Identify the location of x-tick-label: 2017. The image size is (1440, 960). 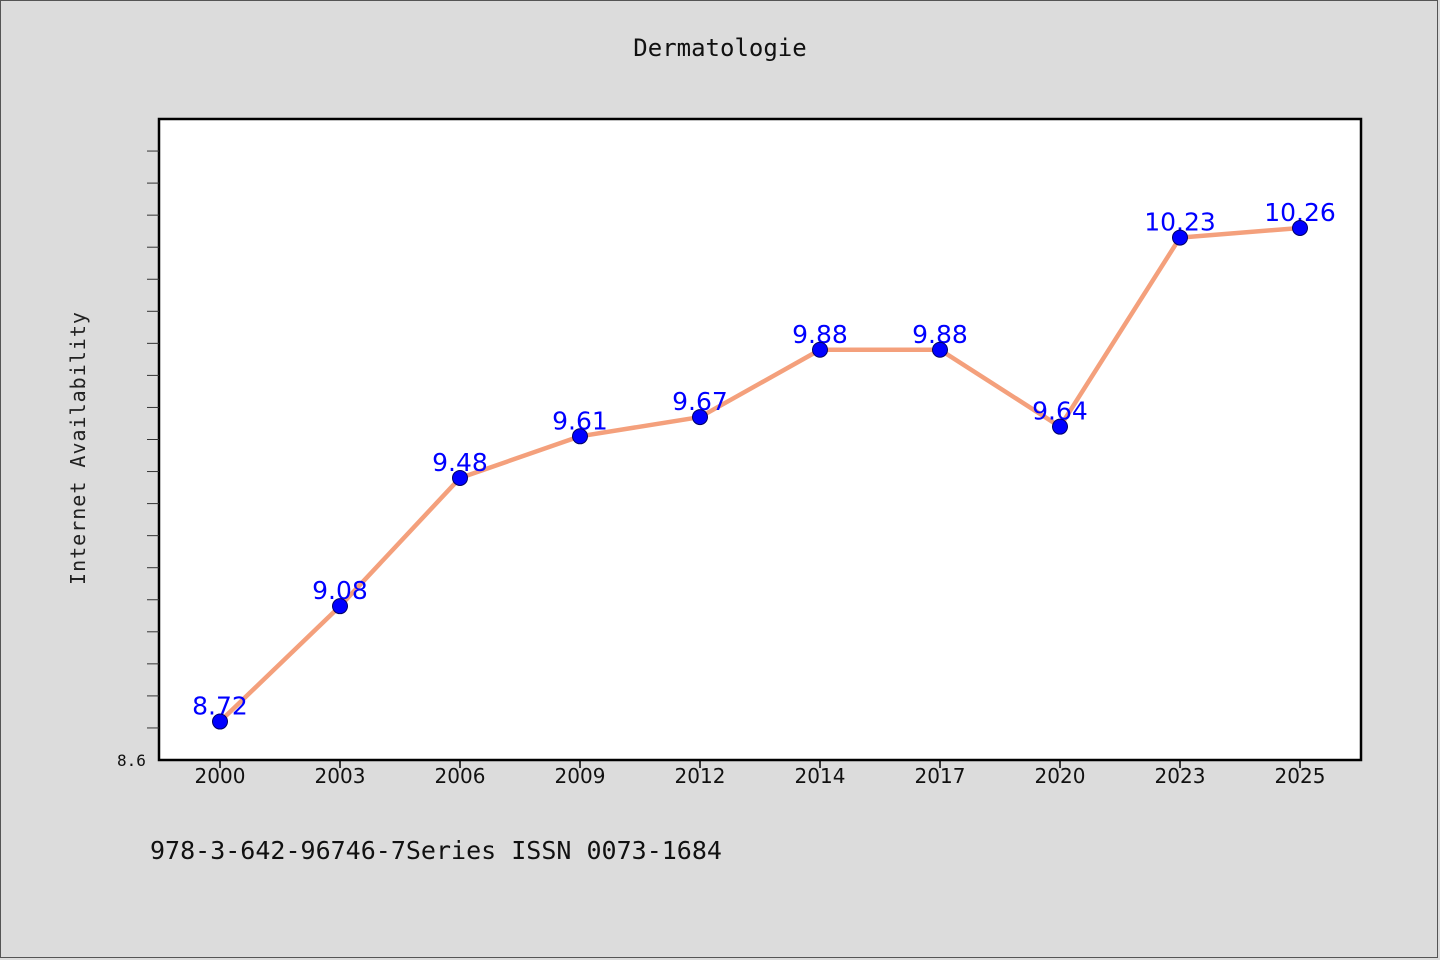
(940, 776).